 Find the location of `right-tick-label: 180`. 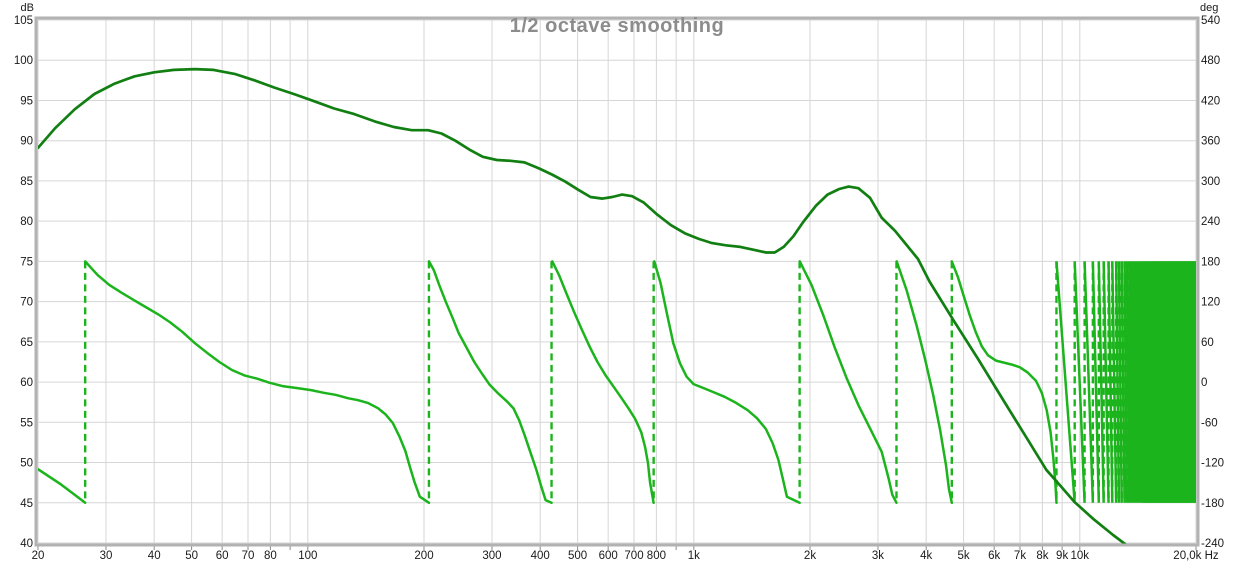

right-tick-label: 180 is located at coordinates (1210, 262).